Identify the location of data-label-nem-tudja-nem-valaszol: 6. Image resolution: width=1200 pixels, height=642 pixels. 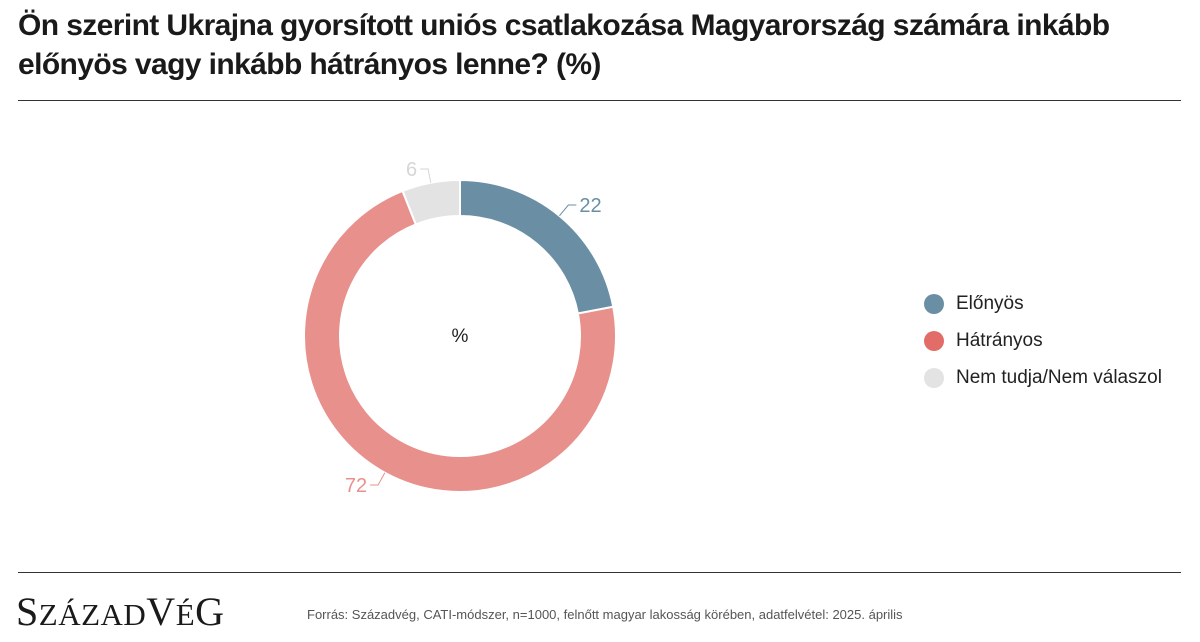
(411, 170).